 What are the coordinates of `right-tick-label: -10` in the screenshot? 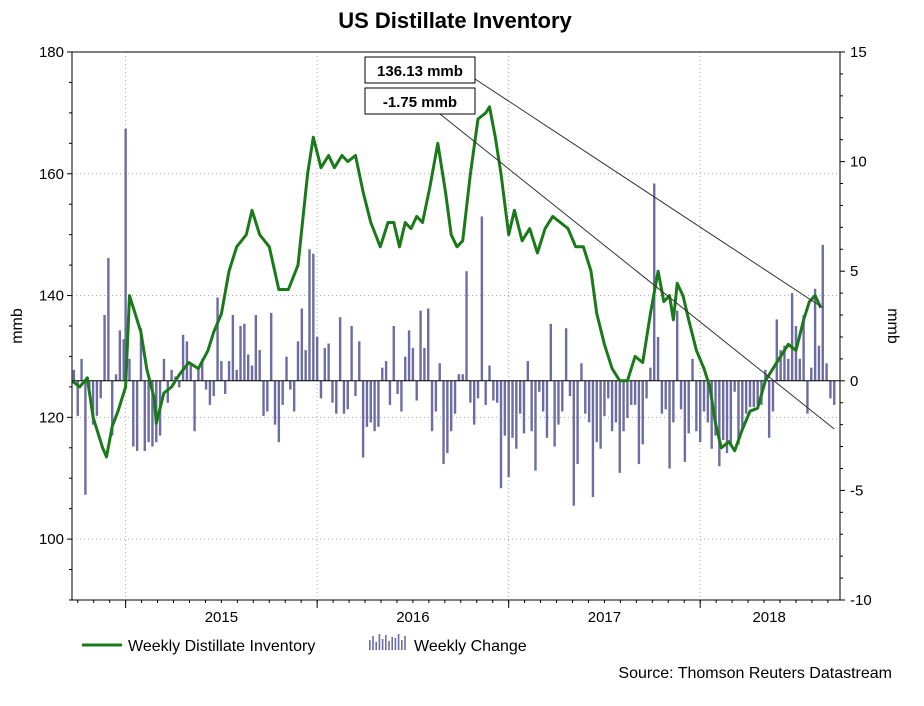 It's located at (861, 600).